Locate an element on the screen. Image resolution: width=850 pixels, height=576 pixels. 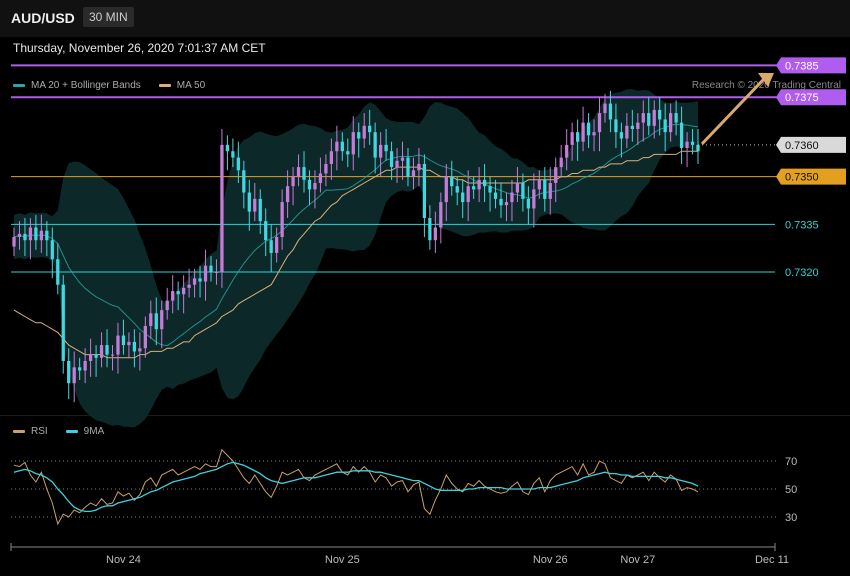
rsi-level-label-50: 50 is located at coordinates (791, 490).